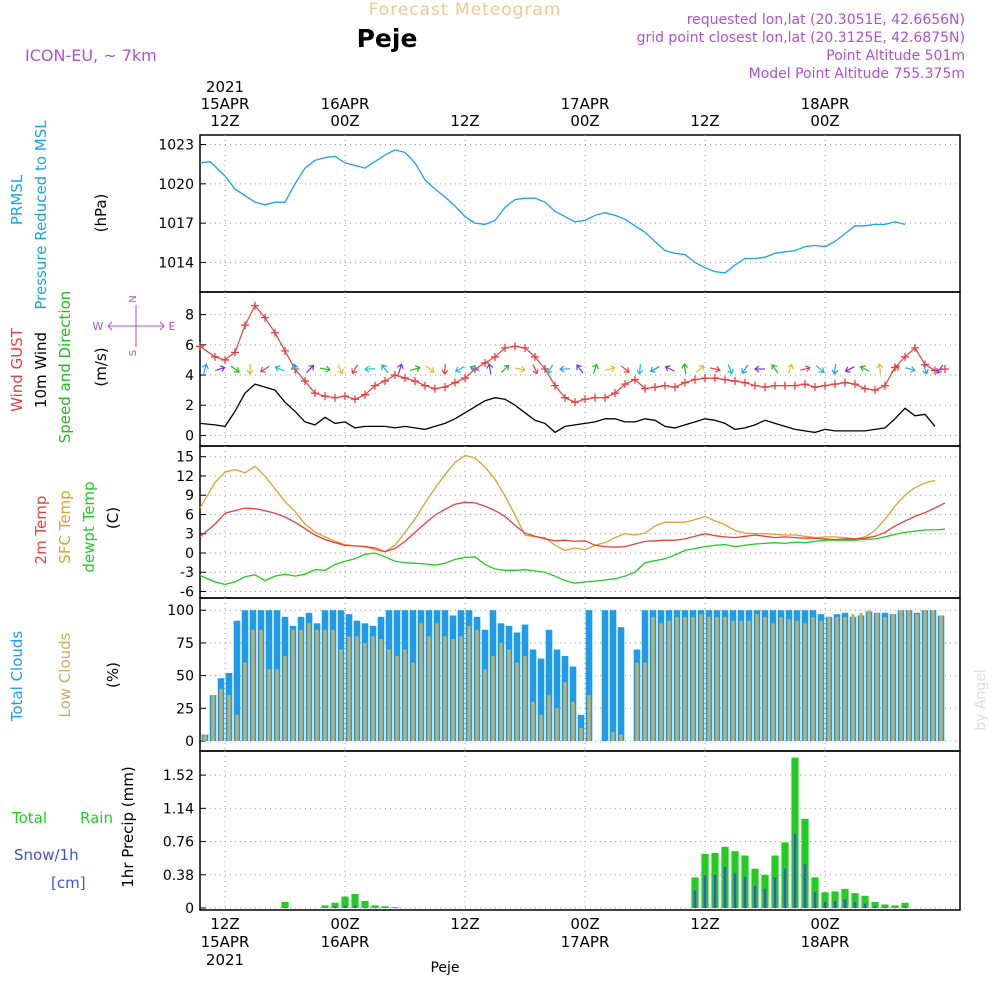 This screenshot has width=1000, height=1000. Describe the element at coordinates (65, 674) in the screenshot. I see `low-clouds-label: Low Clouds` at that location.